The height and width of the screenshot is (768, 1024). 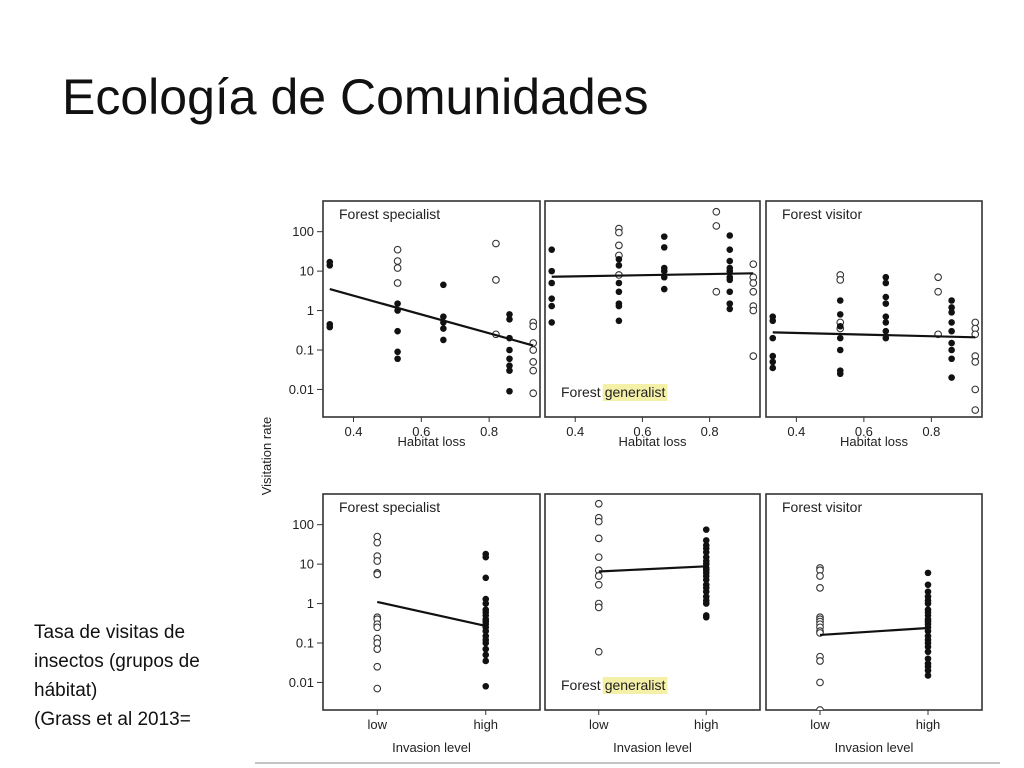 I want to click on slide-title: Ecología de Comunidades, so click(x=355, y=97).